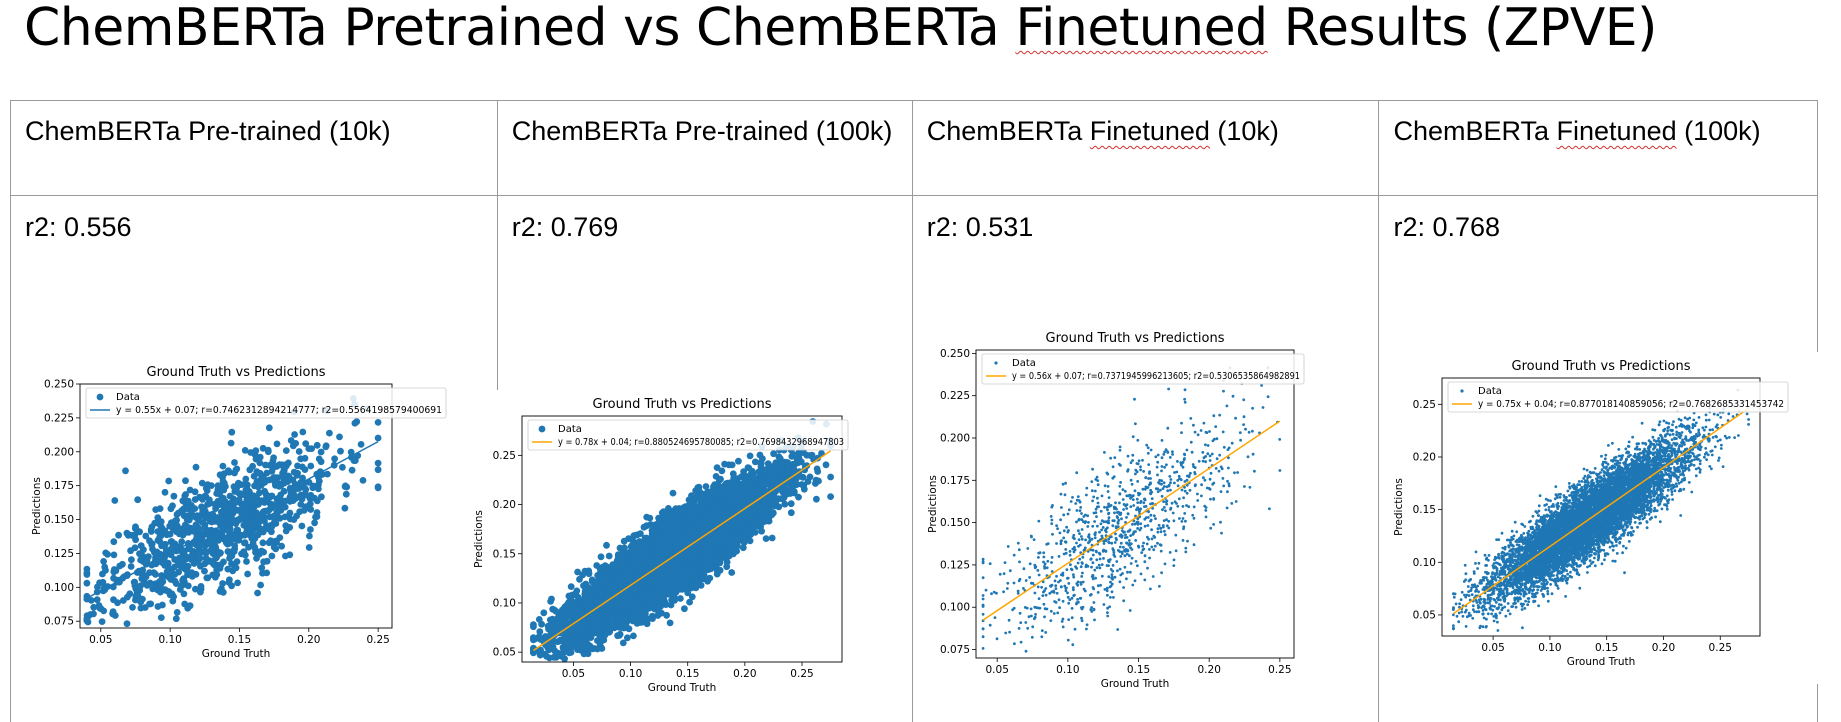  What do you see at coordinates (519, 29) in the screenshot?
I see `slide-title-main: ChemBERTa Pretrained vs ChemBERTa` at bounding box center [519, 29].